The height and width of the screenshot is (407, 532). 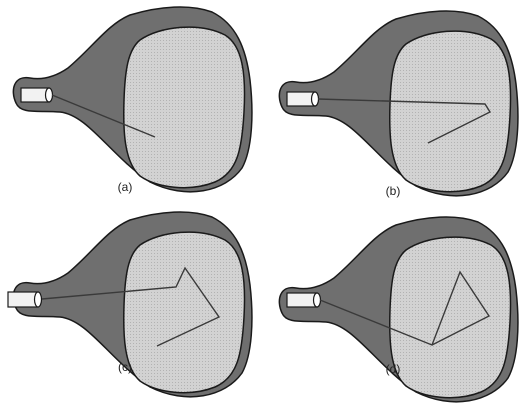 I want to click on panel-label-b: (b), so click(x=393, y=191).